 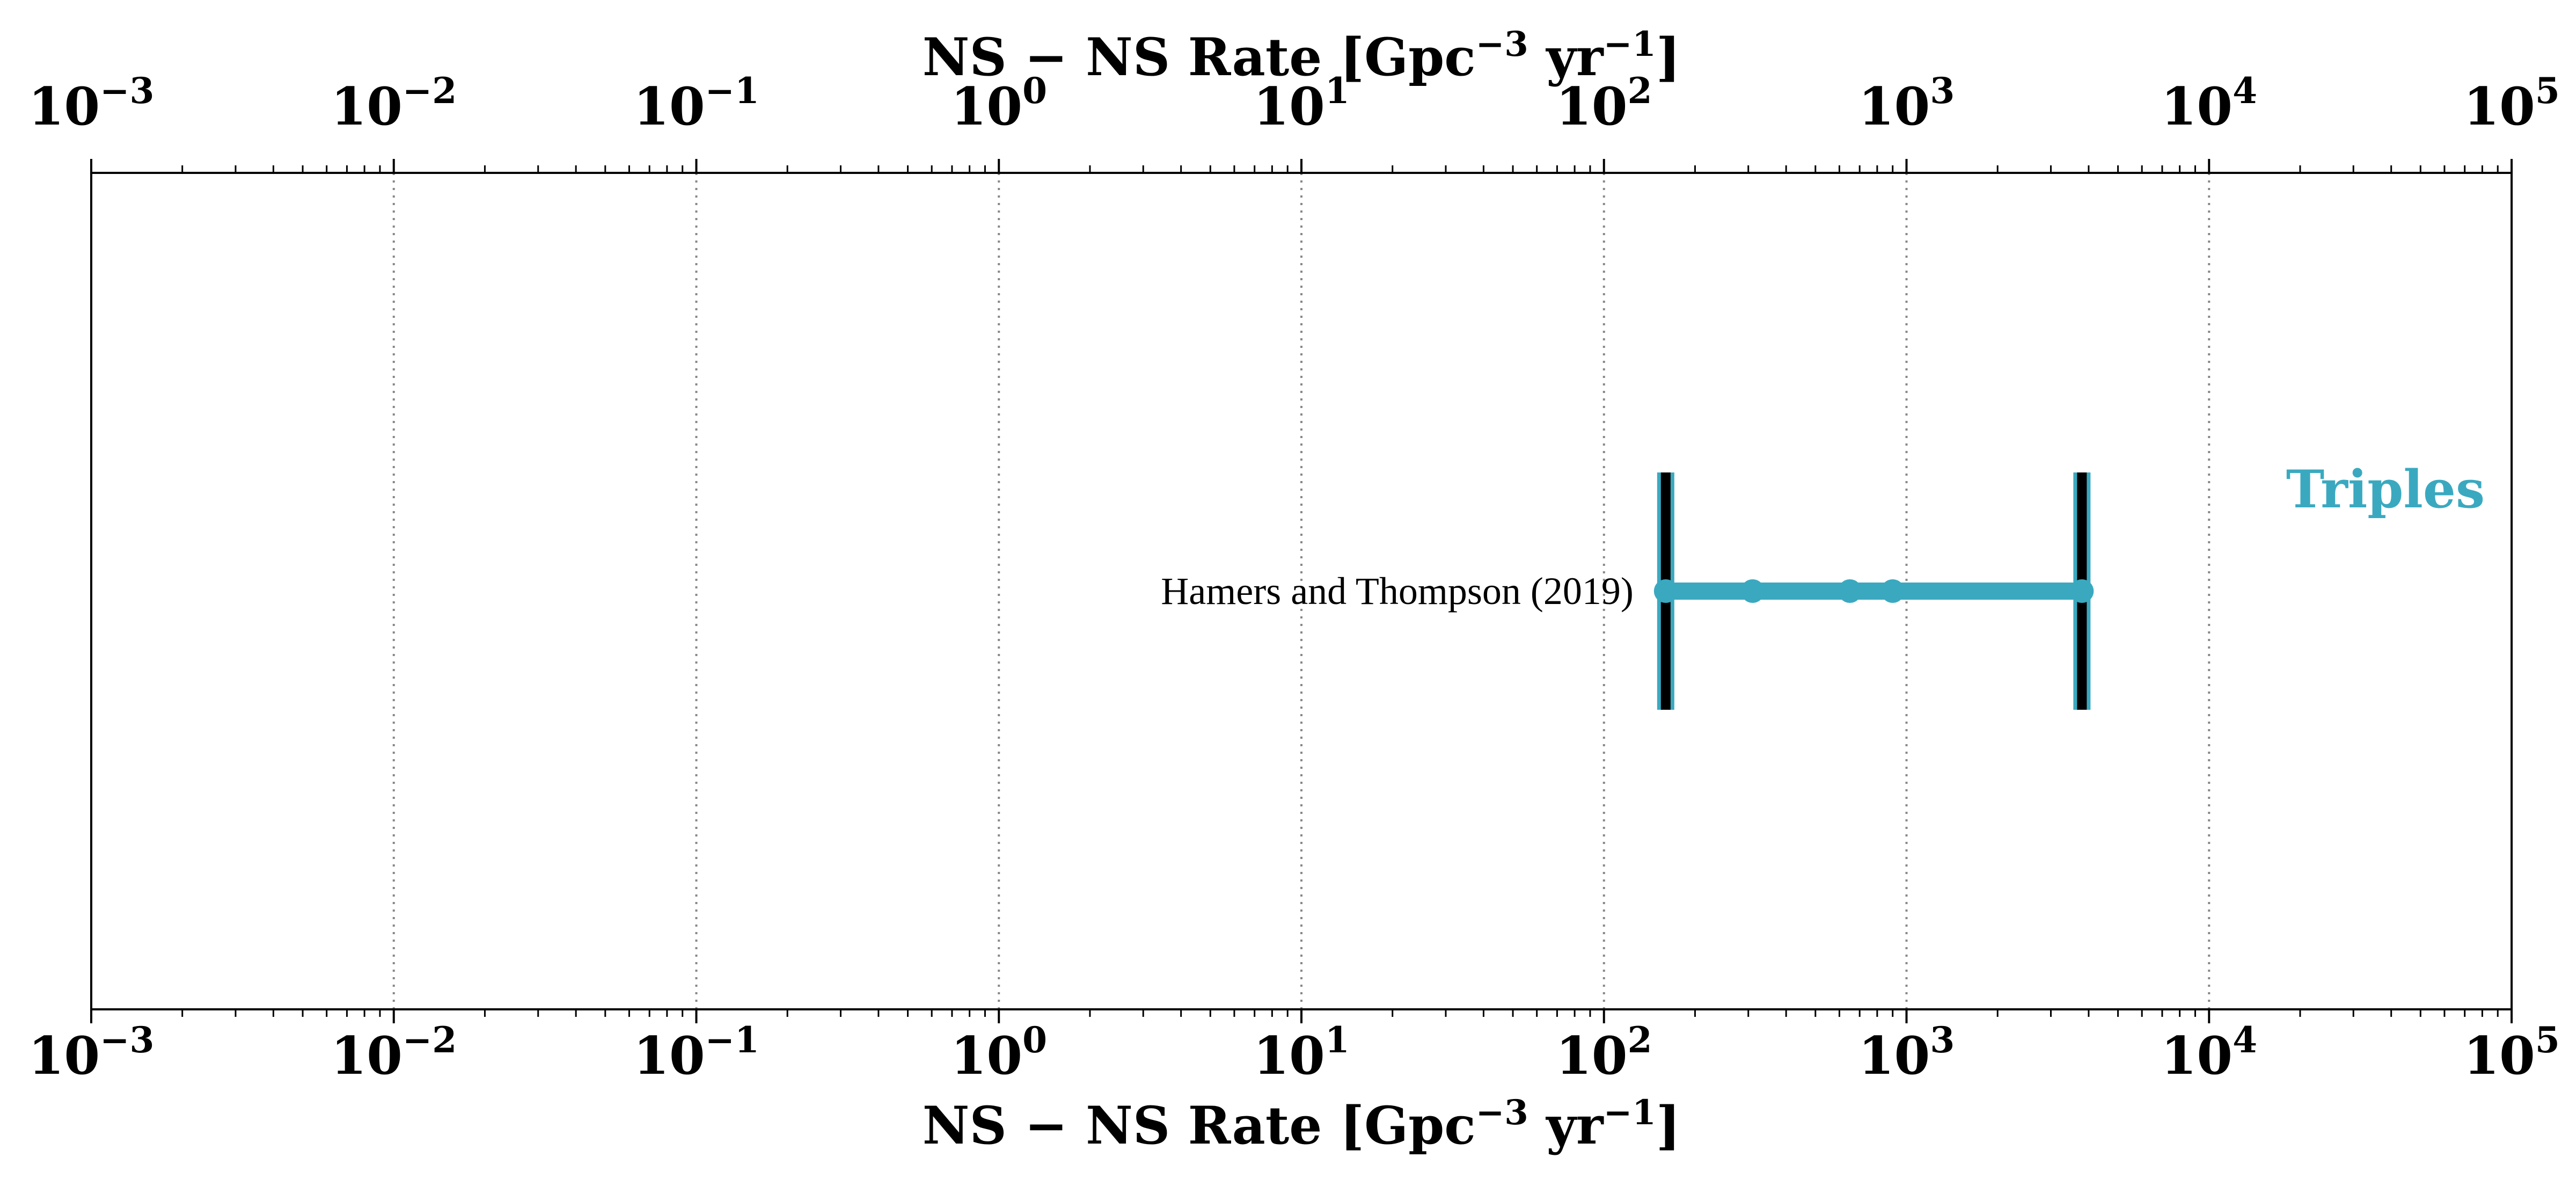 What do you see at coordinates (394, 103) in the screenshot?
I see `top-tick-label: 10−2` at bounding box center [394, 103].